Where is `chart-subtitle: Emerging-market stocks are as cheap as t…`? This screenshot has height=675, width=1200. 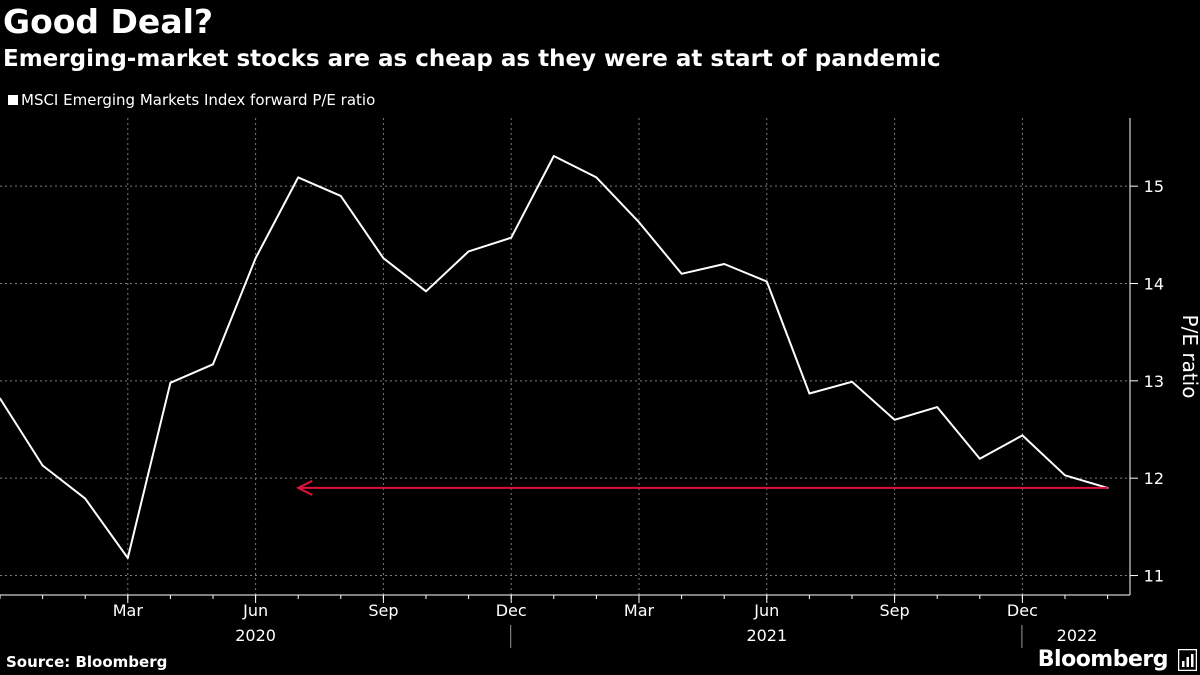
chart-subtitle: Emerging-market stocks are as cheap as t… is located at coordinates (472, 59).